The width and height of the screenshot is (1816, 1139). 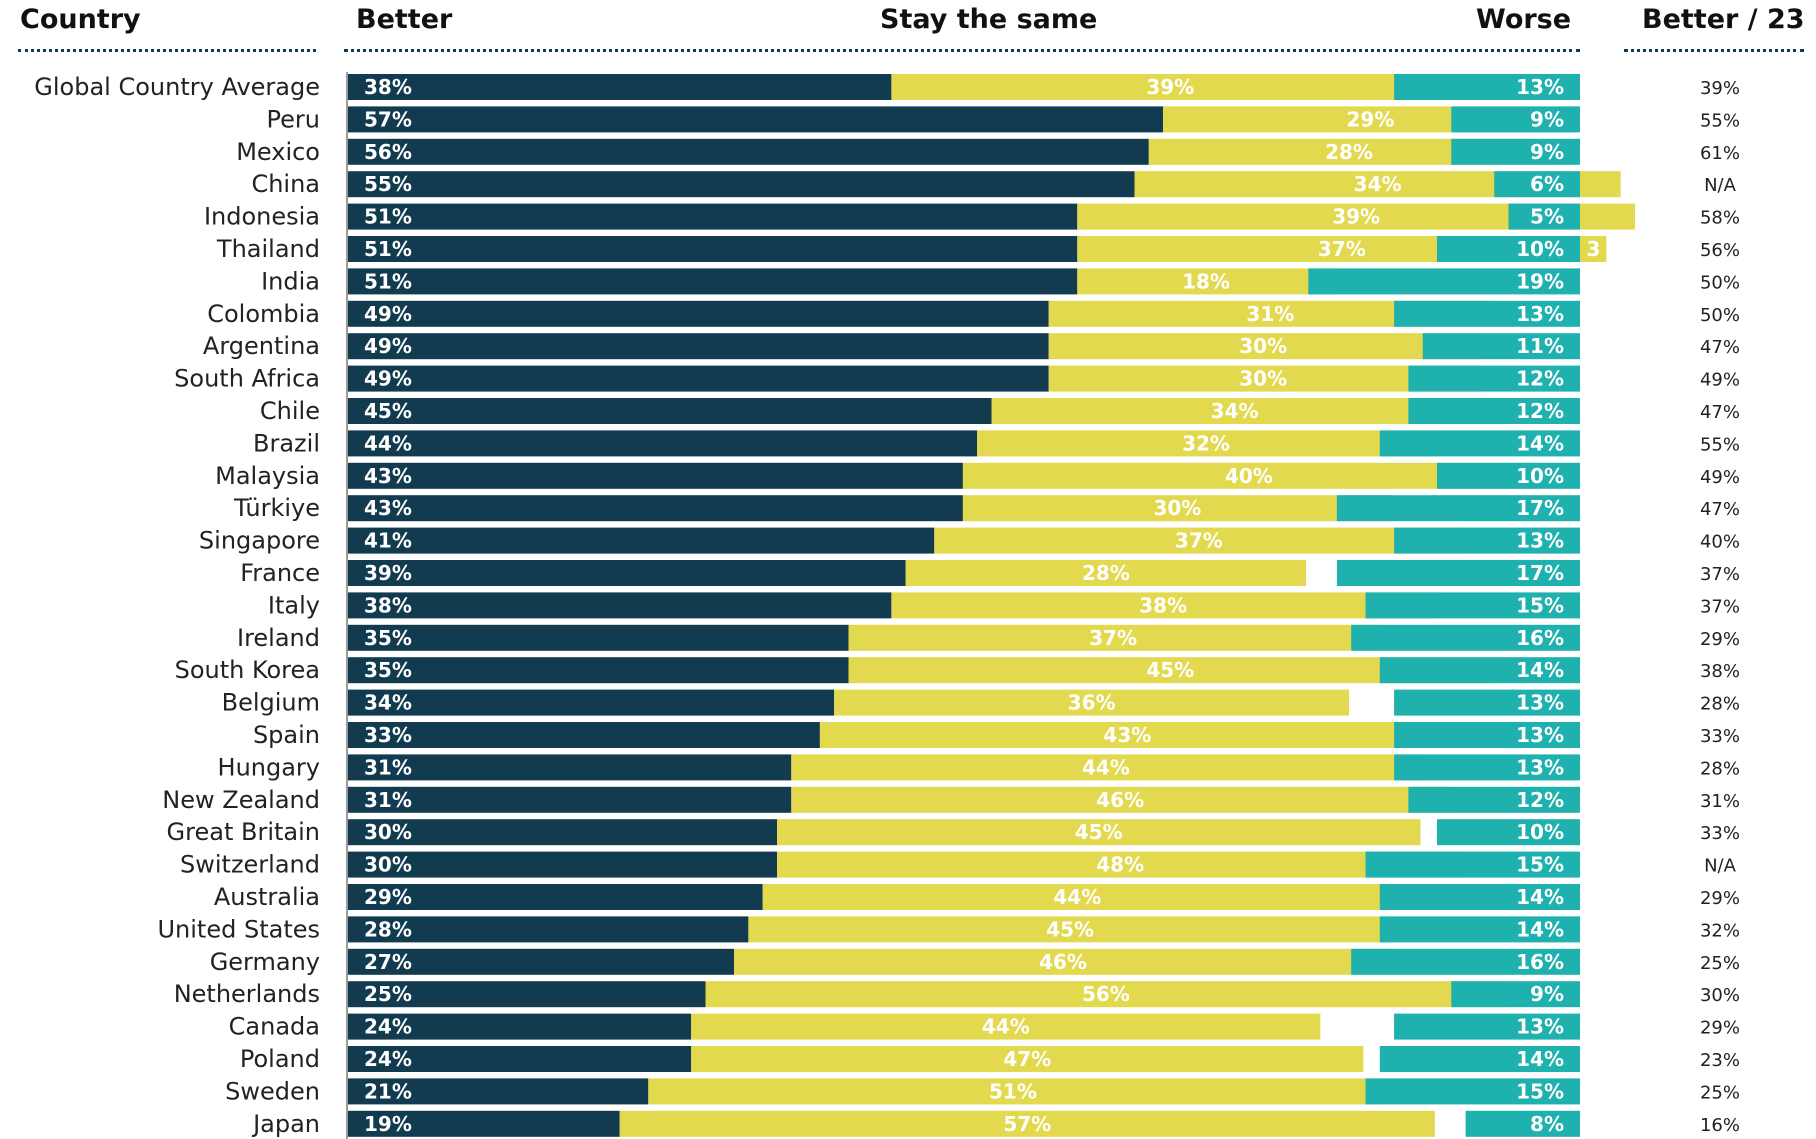 I want to click on bar-better-singapore, so click(x=641, y=540).